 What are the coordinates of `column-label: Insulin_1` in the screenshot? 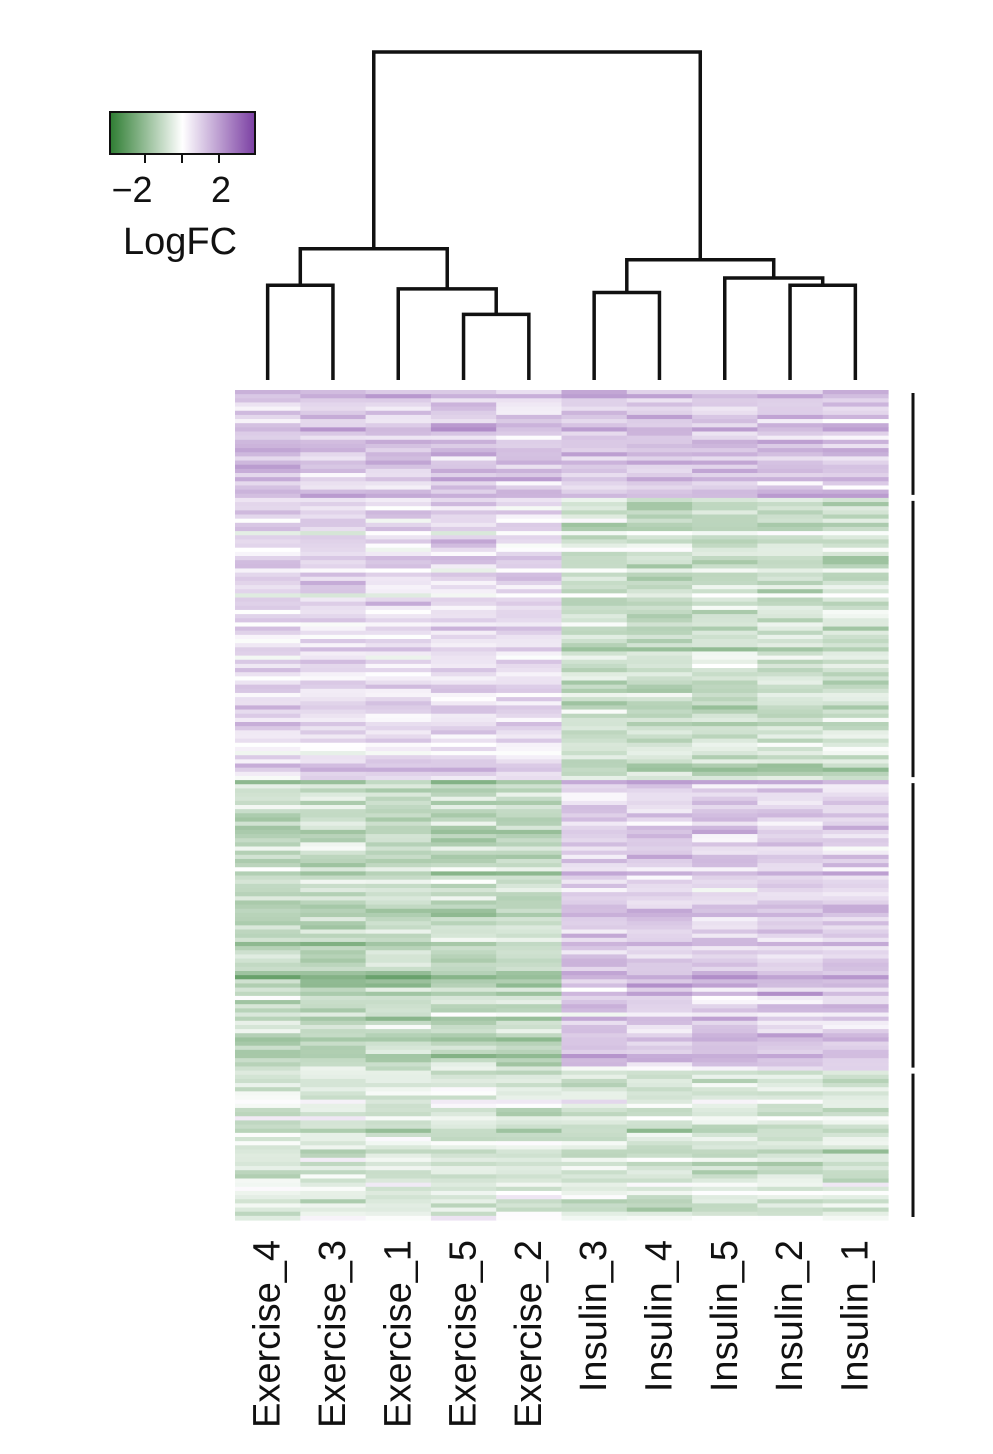 It's located at (855, 1316).